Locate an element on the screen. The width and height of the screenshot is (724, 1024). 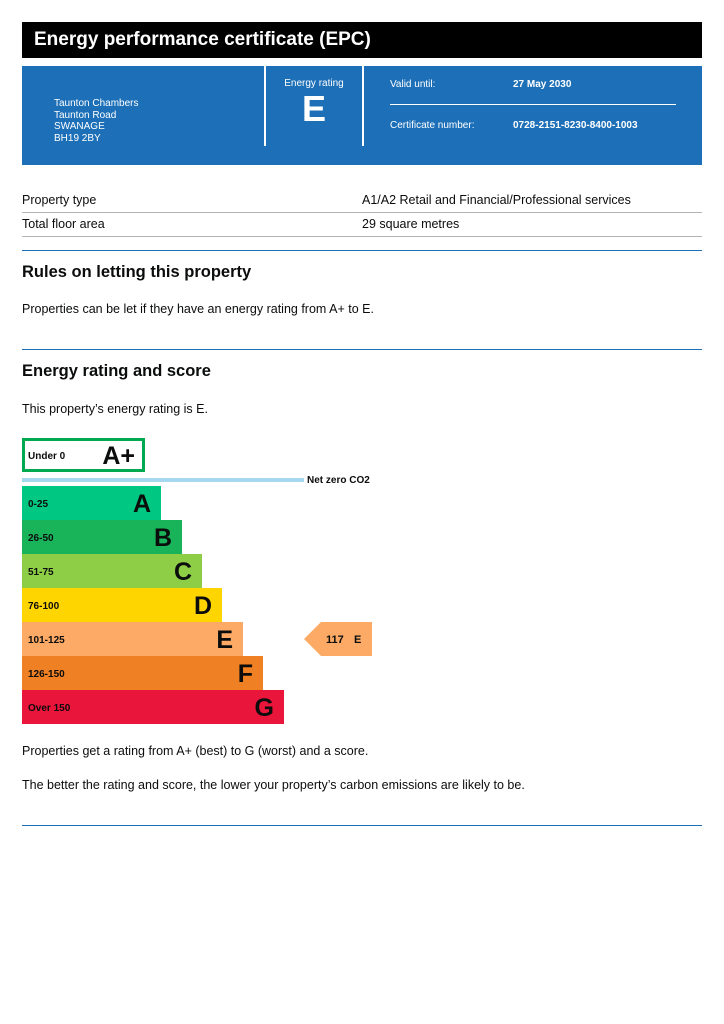
info-divider is located at coordinates (533, 104).